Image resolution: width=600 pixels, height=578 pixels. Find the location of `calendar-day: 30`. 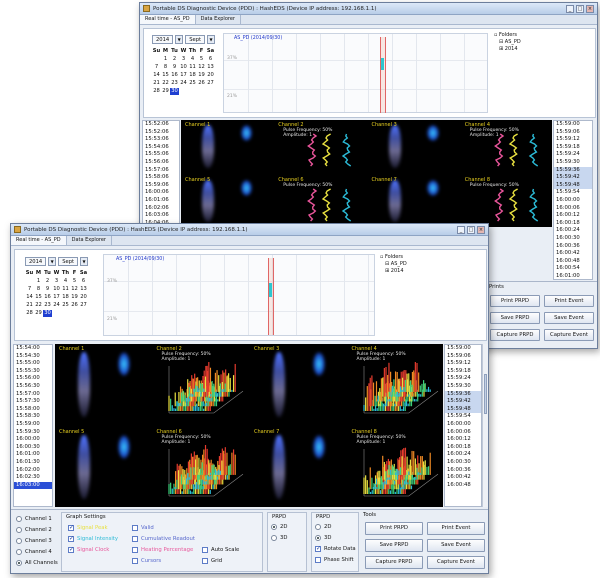

calendar-day: 30 is located at coordinates (47, 313).